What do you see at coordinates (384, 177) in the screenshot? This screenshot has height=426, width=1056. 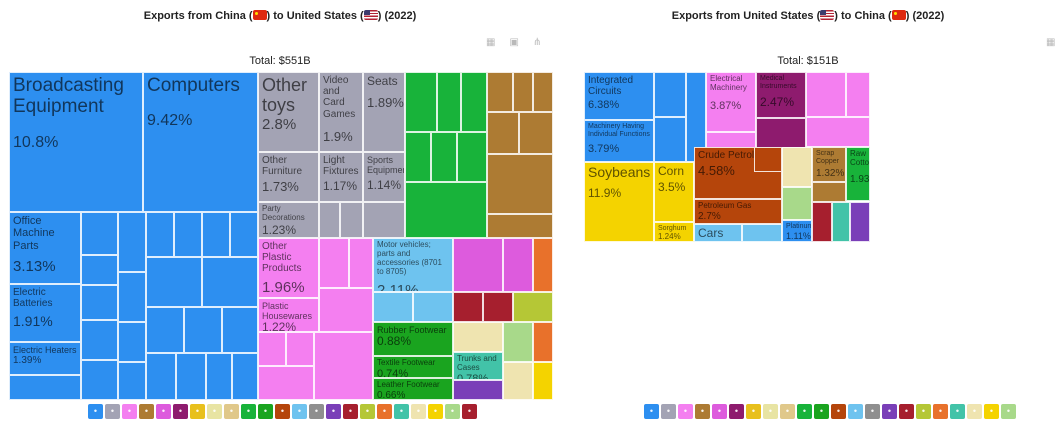 I see `treemap-tile: Sports Equipment 1.14%` at bounding box center [384, 177].